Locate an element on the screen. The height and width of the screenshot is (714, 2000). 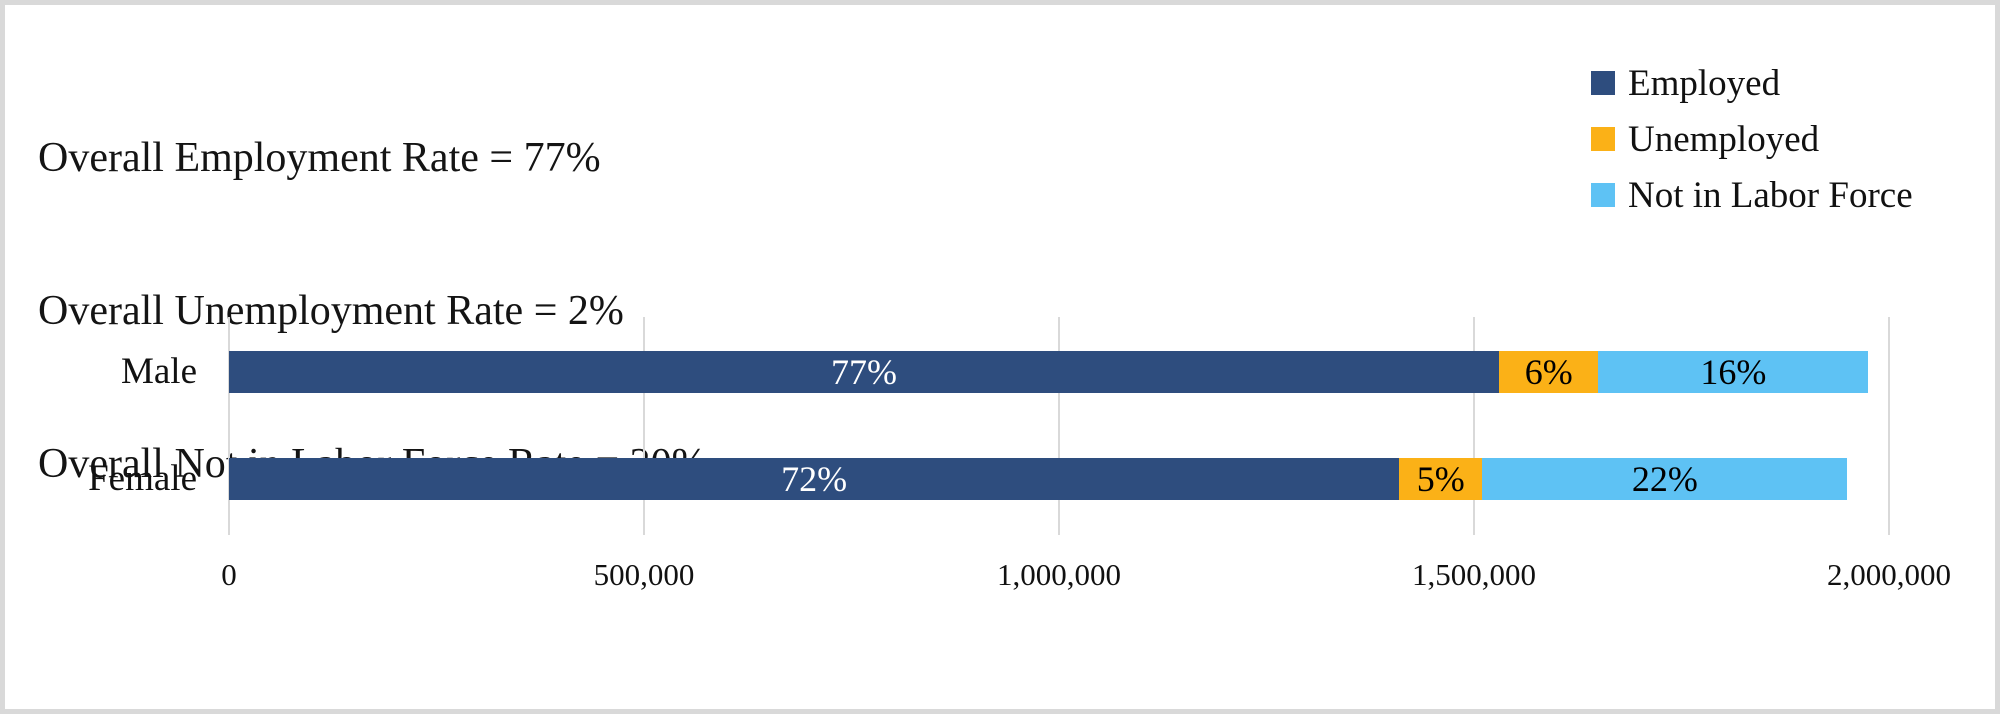
segment-not-in-labor-force-male: 16% is located at coordinates (1733, 372).